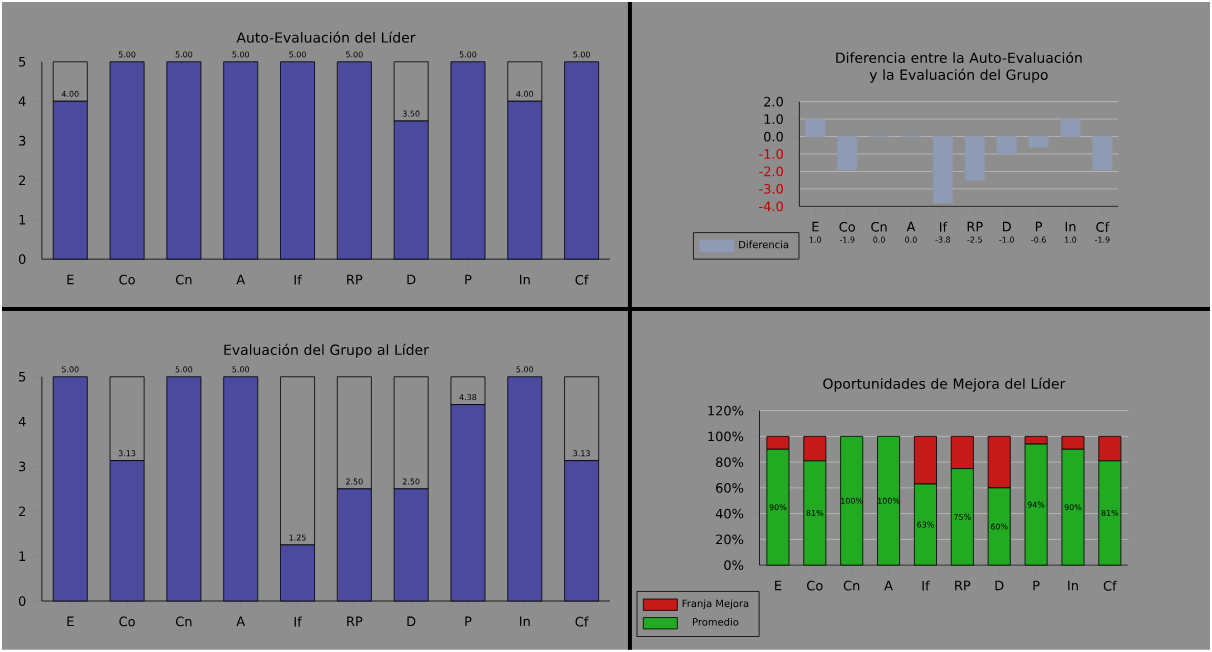 Image resolution: width=1212 pixels, height=652 pixels. What do you see at coordinates (734, 565) in the screenshot?
I see `y-tick-label: 0%` at bounding box center [734, 565].